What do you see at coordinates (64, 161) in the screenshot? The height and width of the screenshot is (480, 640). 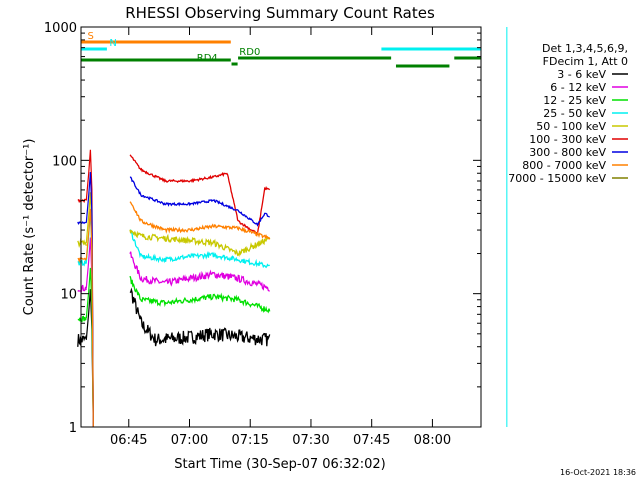 I see `y-tick-label: 100` at bounding box center [64, 161].